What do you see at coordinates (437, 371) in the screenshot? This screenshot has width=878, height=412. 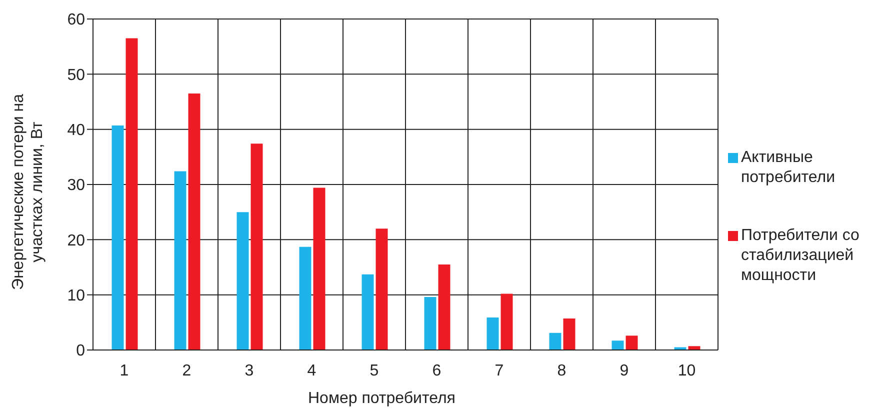 I see `x-tick-label: 6` at bounding box center [437, 371].